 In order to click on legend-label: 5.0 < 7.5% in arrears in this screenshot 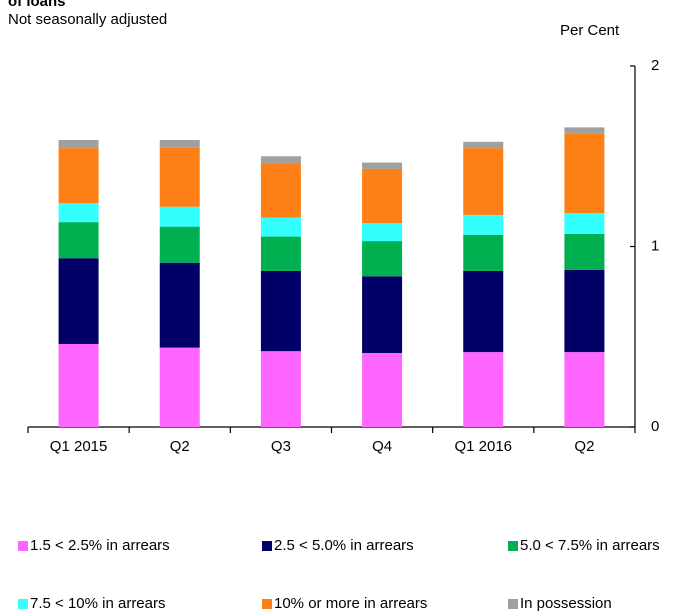, I will do `click(590, 545)`.